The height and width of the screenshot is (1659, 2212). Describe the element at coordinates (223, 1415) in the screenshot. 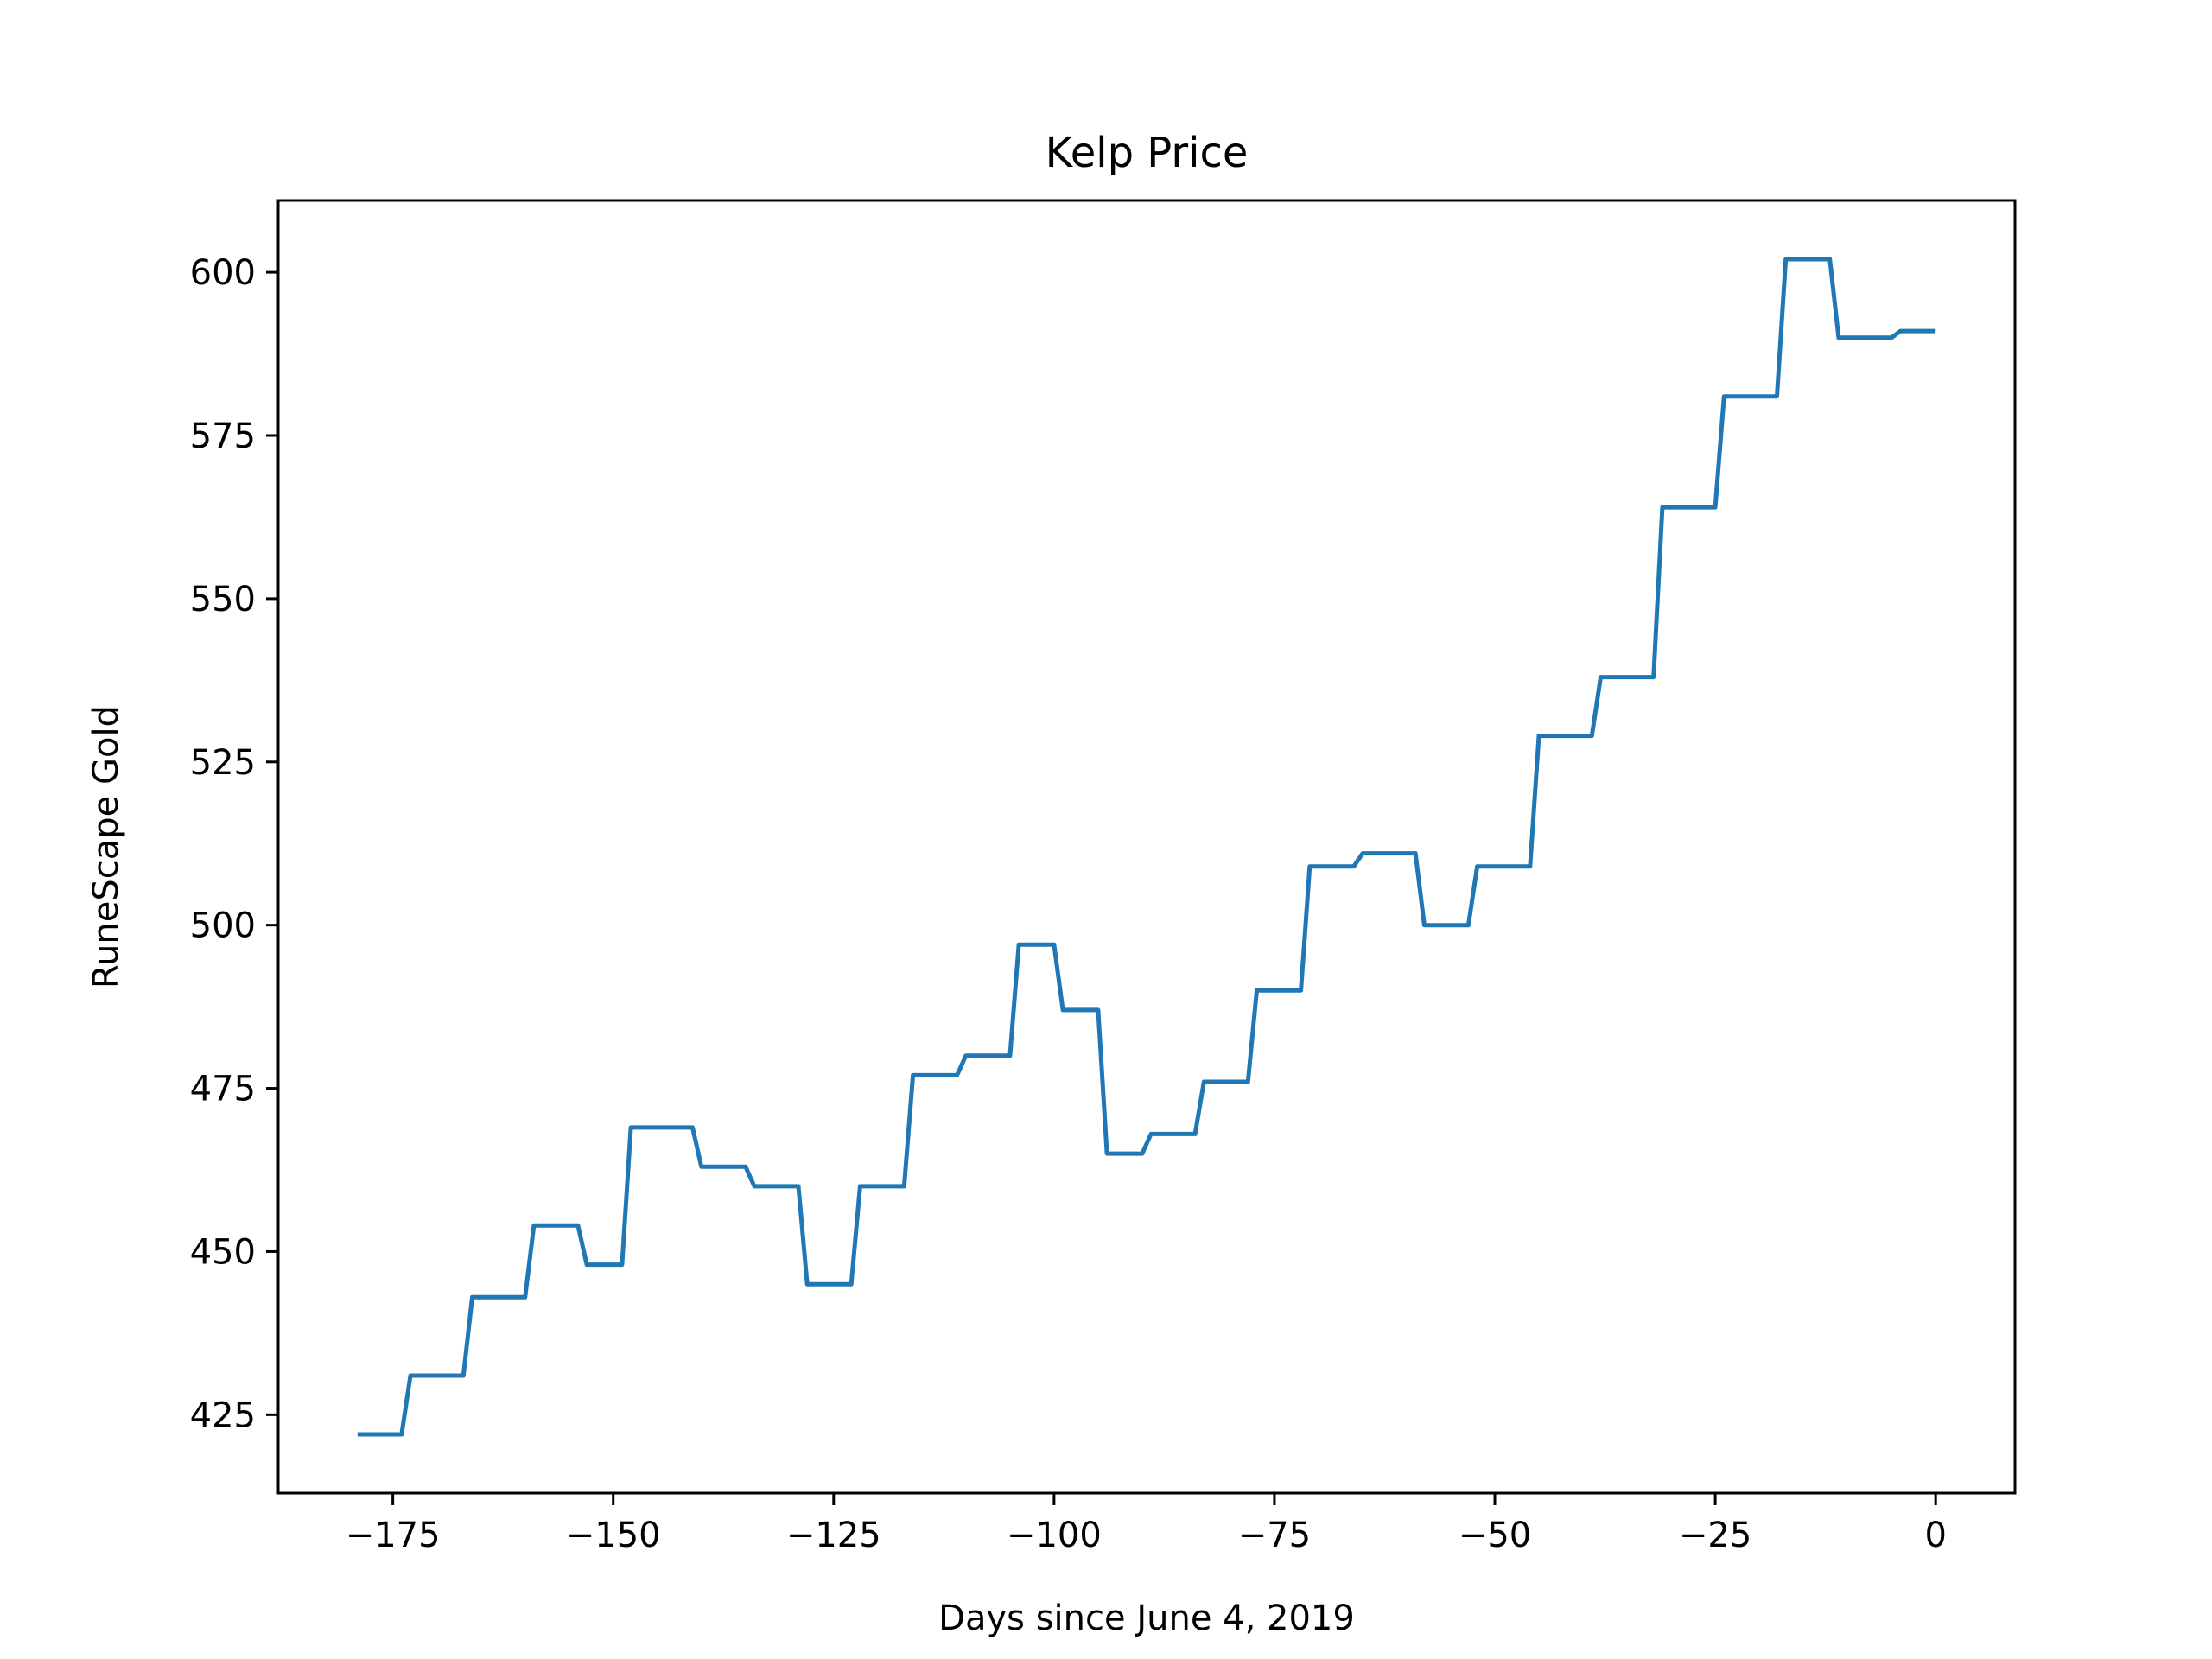

I see `y-tick-label: 425` at that location.